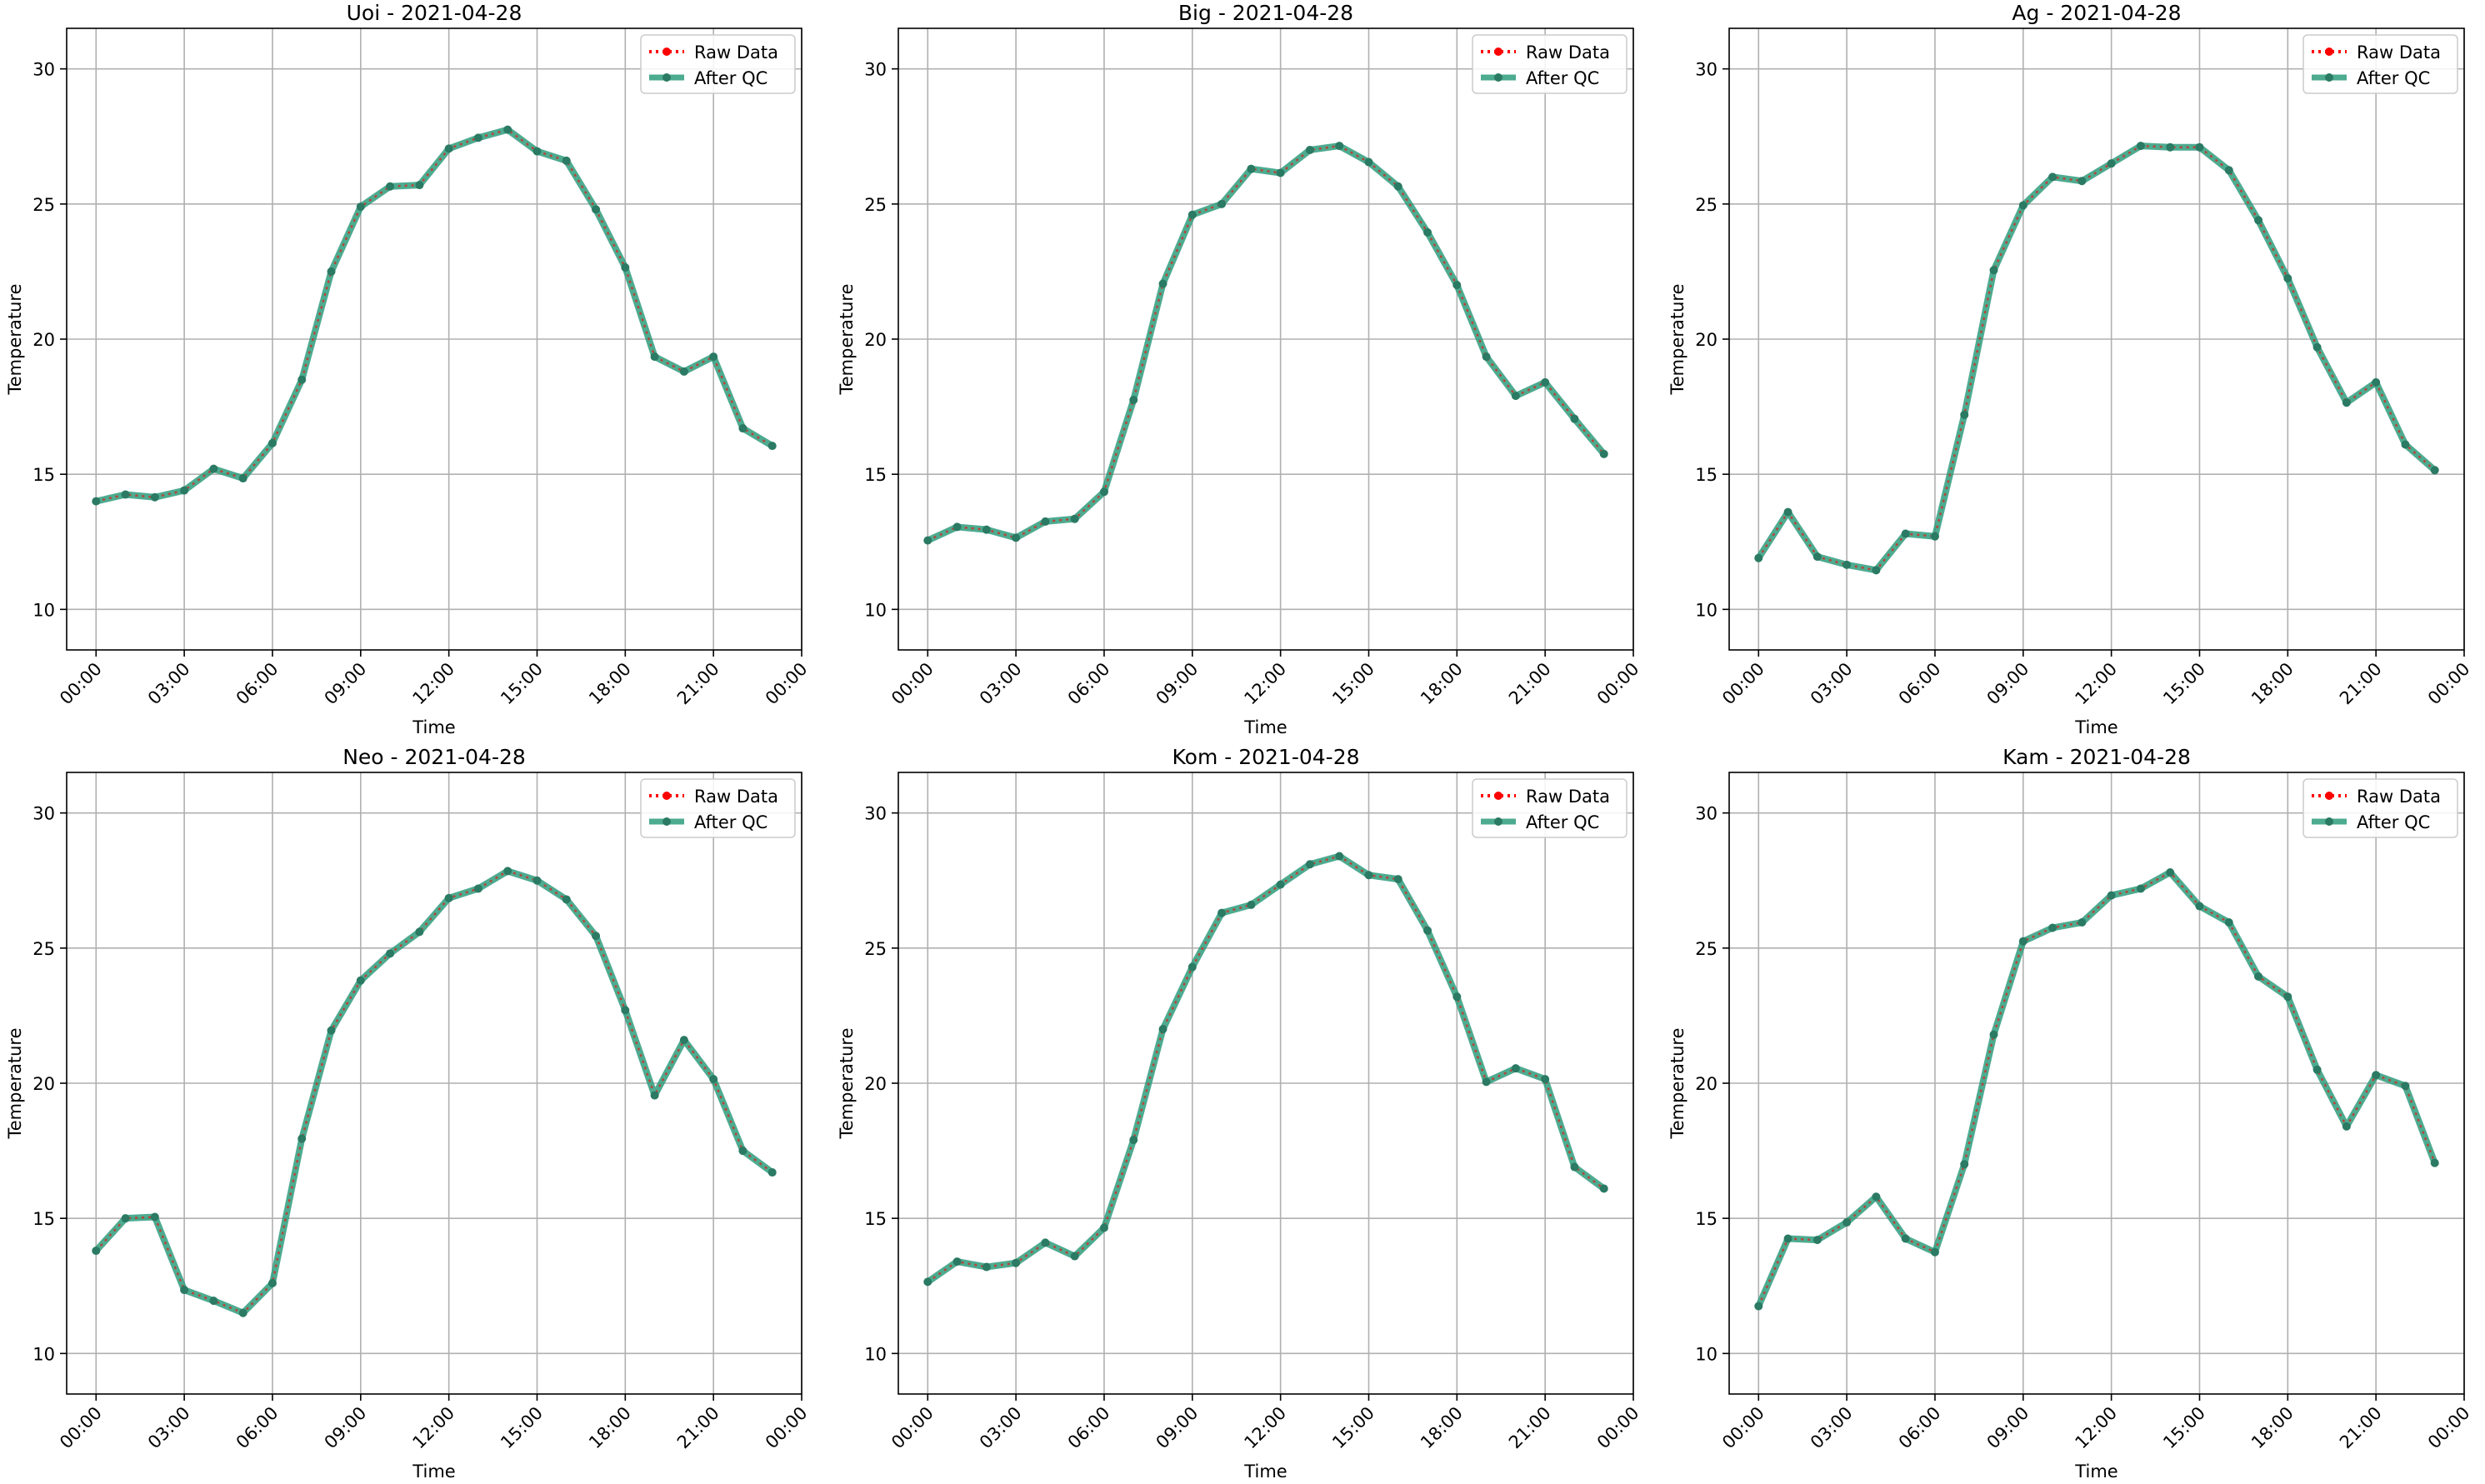 The height and width of the screenshot is (1484, 2485). What do you see at coordinates (1530, 1428) in the screenshot?
I see `x-tick-label: 21:00` at bounding box center [1530, 1428].